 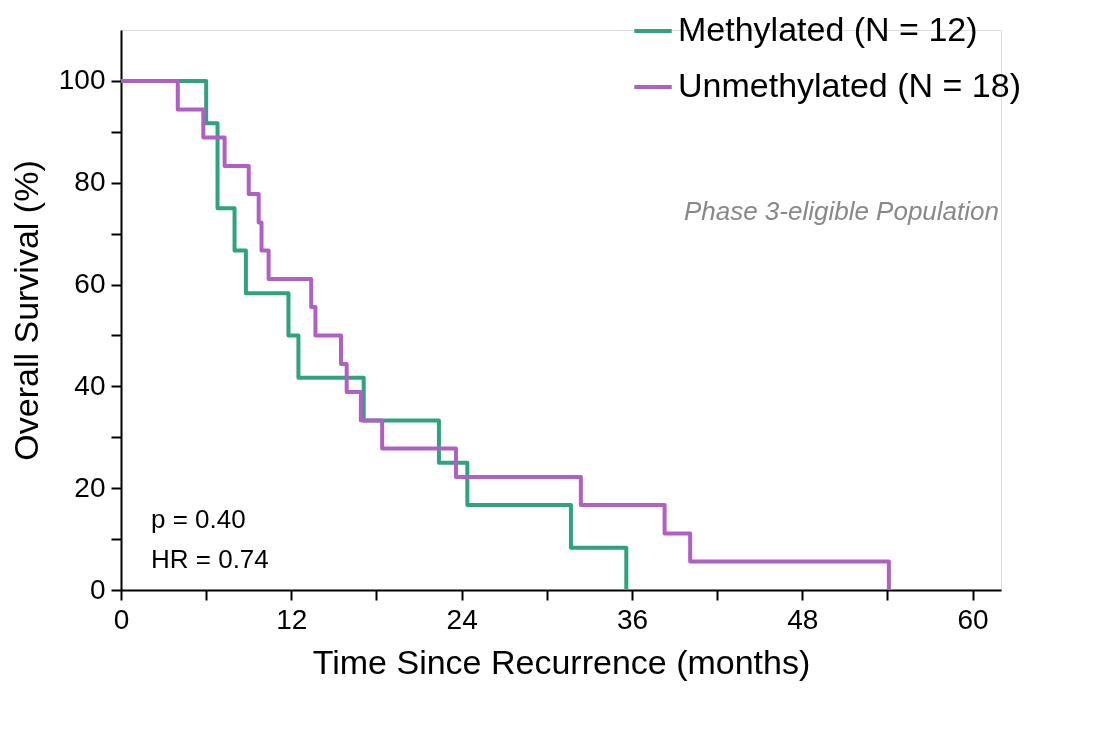 I want to click on x-tick-label: 36, so click(x=632, y=619).